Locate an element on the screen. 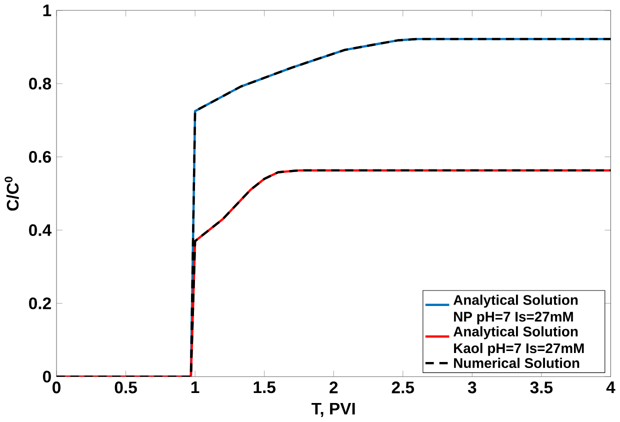 The height and width of the screenshot is (422, 620). y-tick-label: 0.6 is located at coordinates (40, 157).